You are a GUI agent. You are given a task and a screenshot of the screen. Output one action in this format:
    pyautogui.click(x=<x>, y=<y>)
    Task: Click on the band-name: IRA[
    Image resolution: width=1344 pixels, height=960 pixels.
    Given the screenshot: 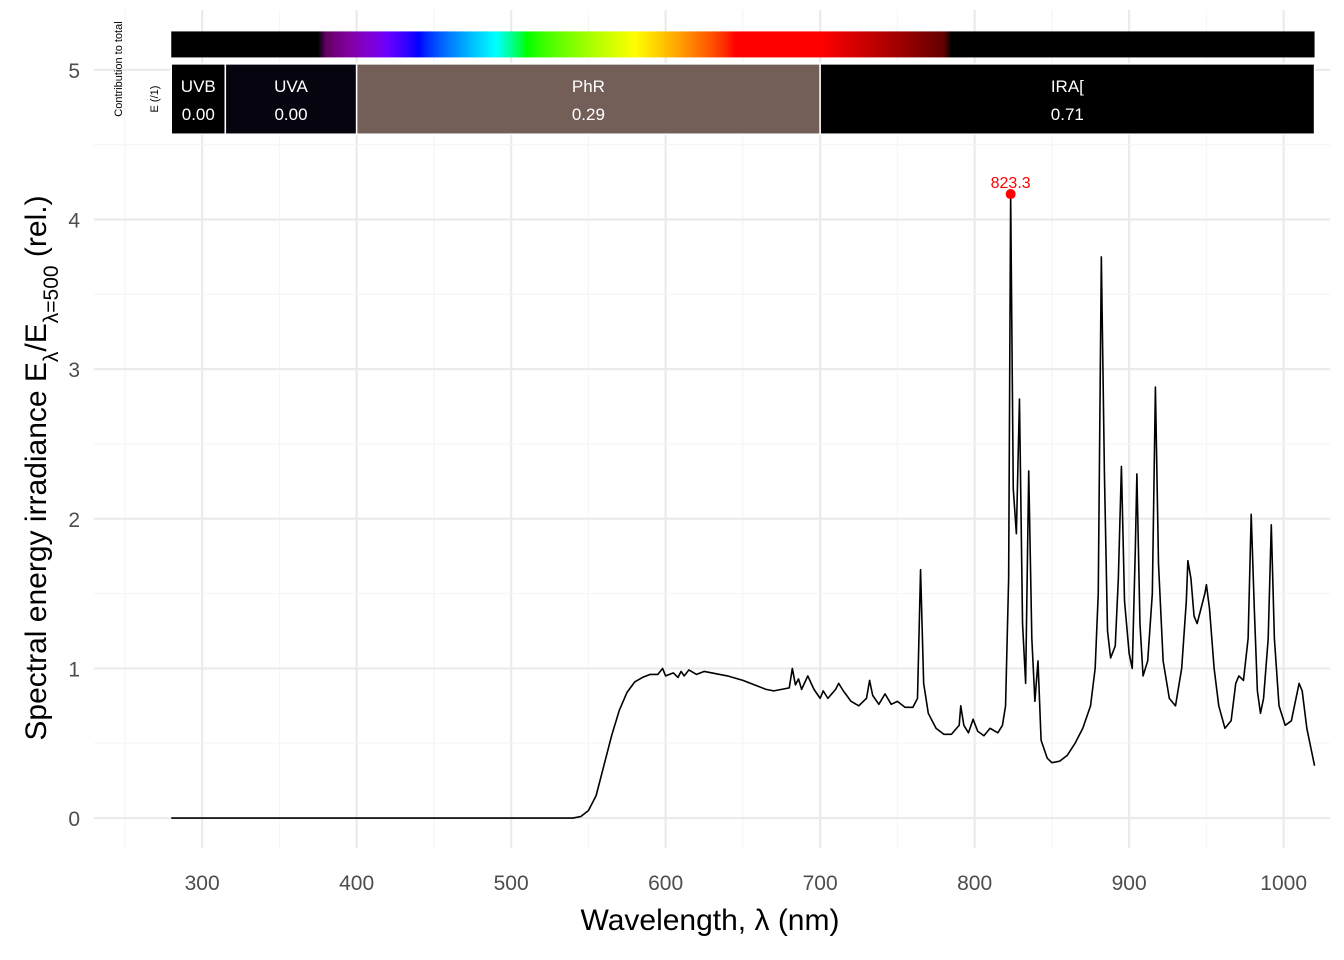 What is the action you would take?
    pyautogui.click(x=1067, y=86)
    